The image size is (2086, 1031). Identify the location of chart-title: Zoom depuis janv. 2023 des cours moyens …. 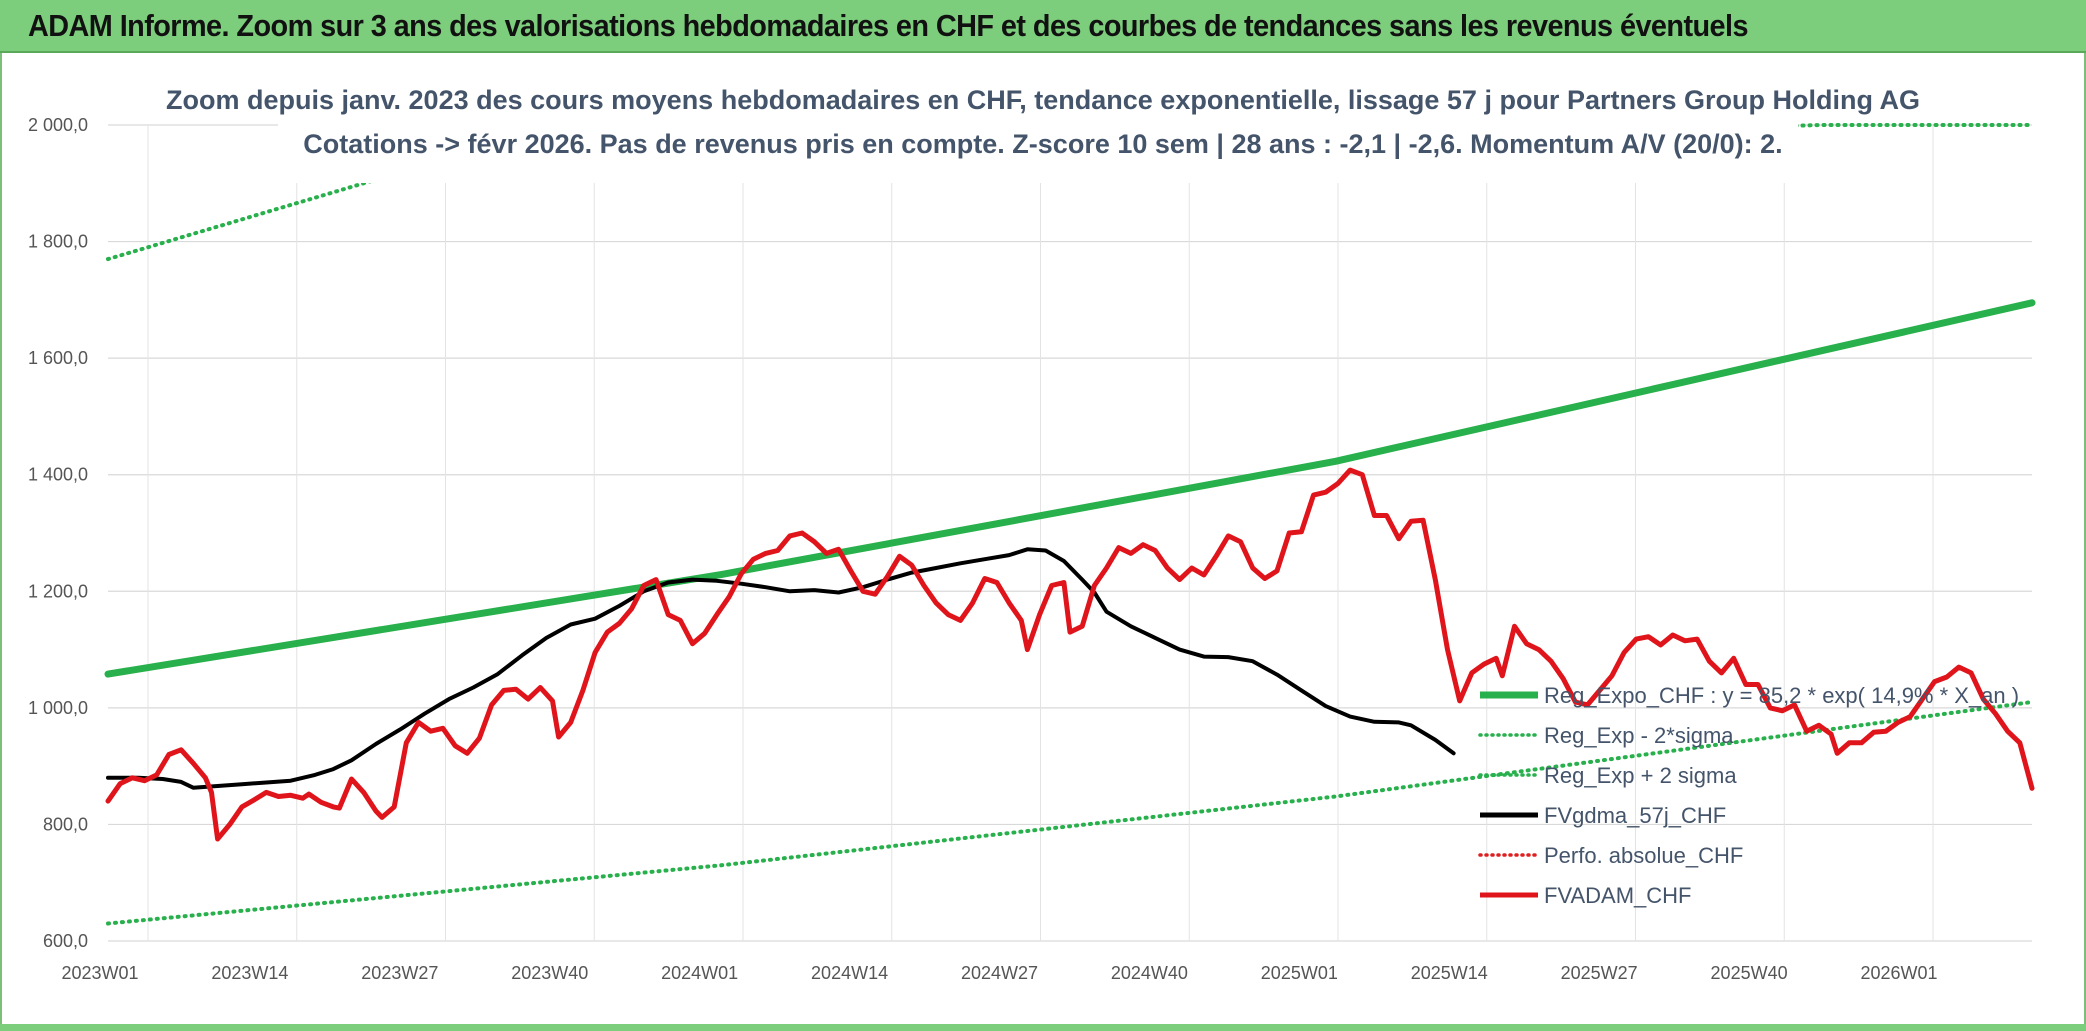
(1043, 100).